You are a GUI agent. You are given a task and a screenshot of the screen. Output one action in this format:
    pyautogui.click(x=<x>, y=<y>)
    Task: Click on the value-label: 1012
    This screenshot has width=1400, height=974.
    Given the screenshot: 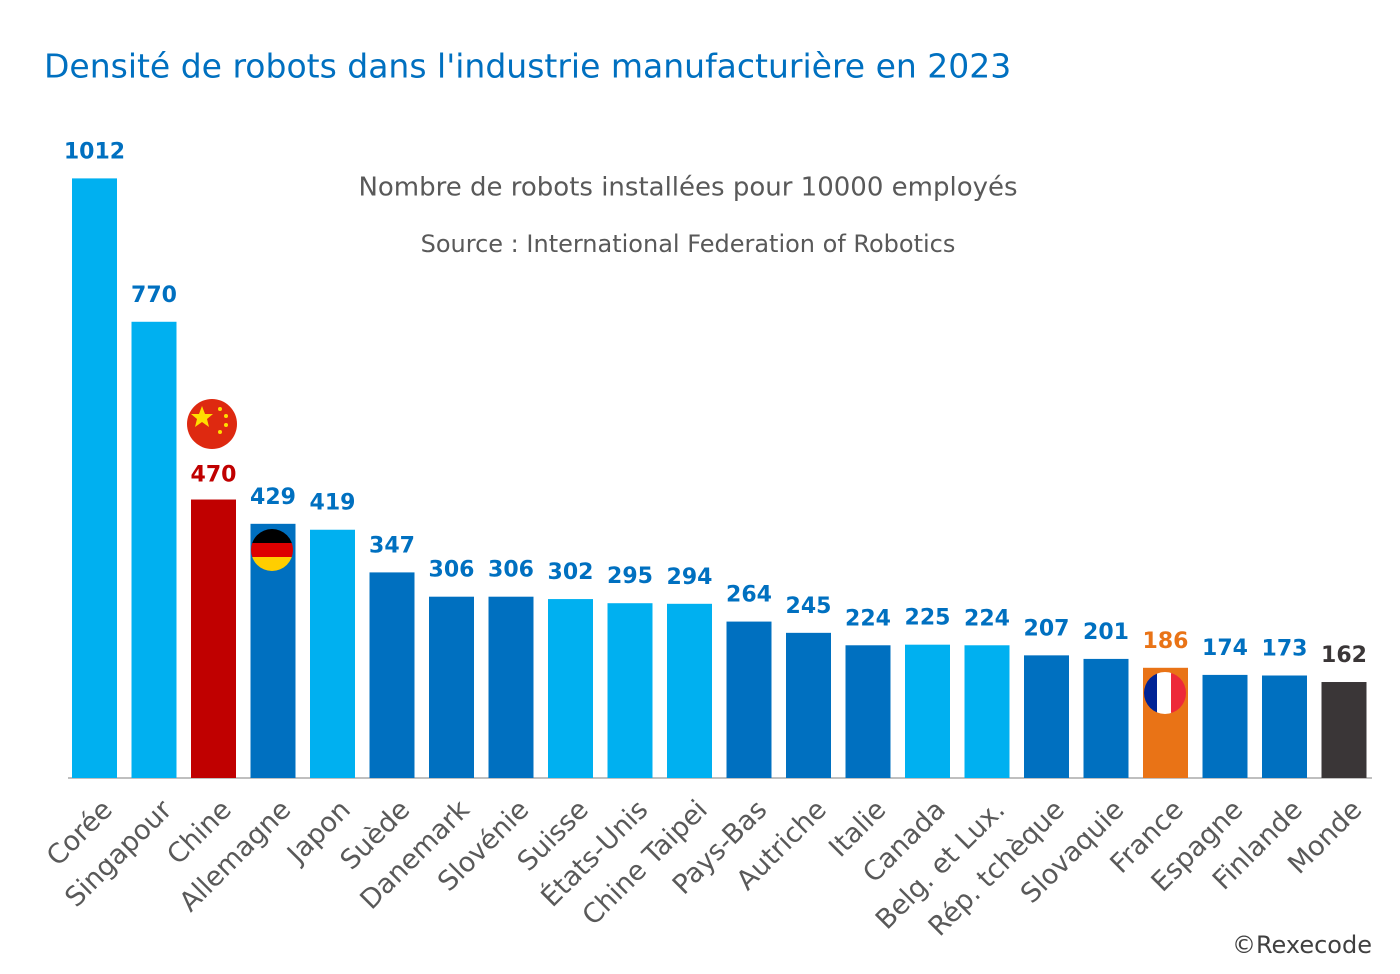 What is the action you would take?
    pyautogui.click(x=94, y=151)
    